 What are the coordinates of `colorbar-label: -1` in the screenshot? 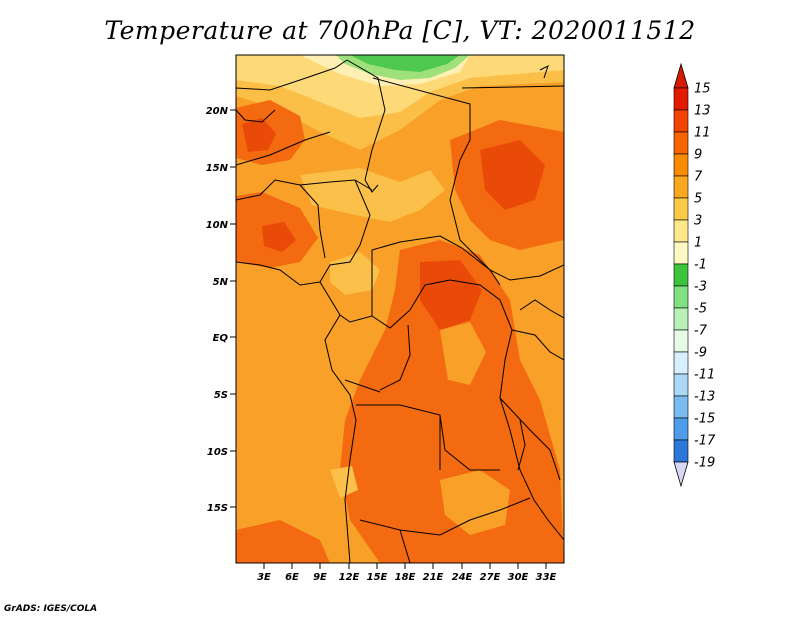 It's located at (700, 265).